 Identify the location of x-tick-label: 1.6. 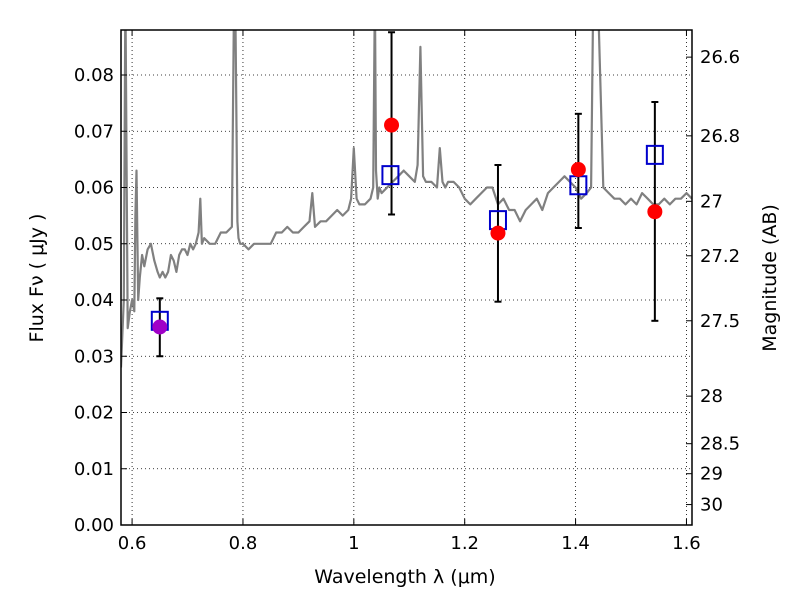
(686, 543).